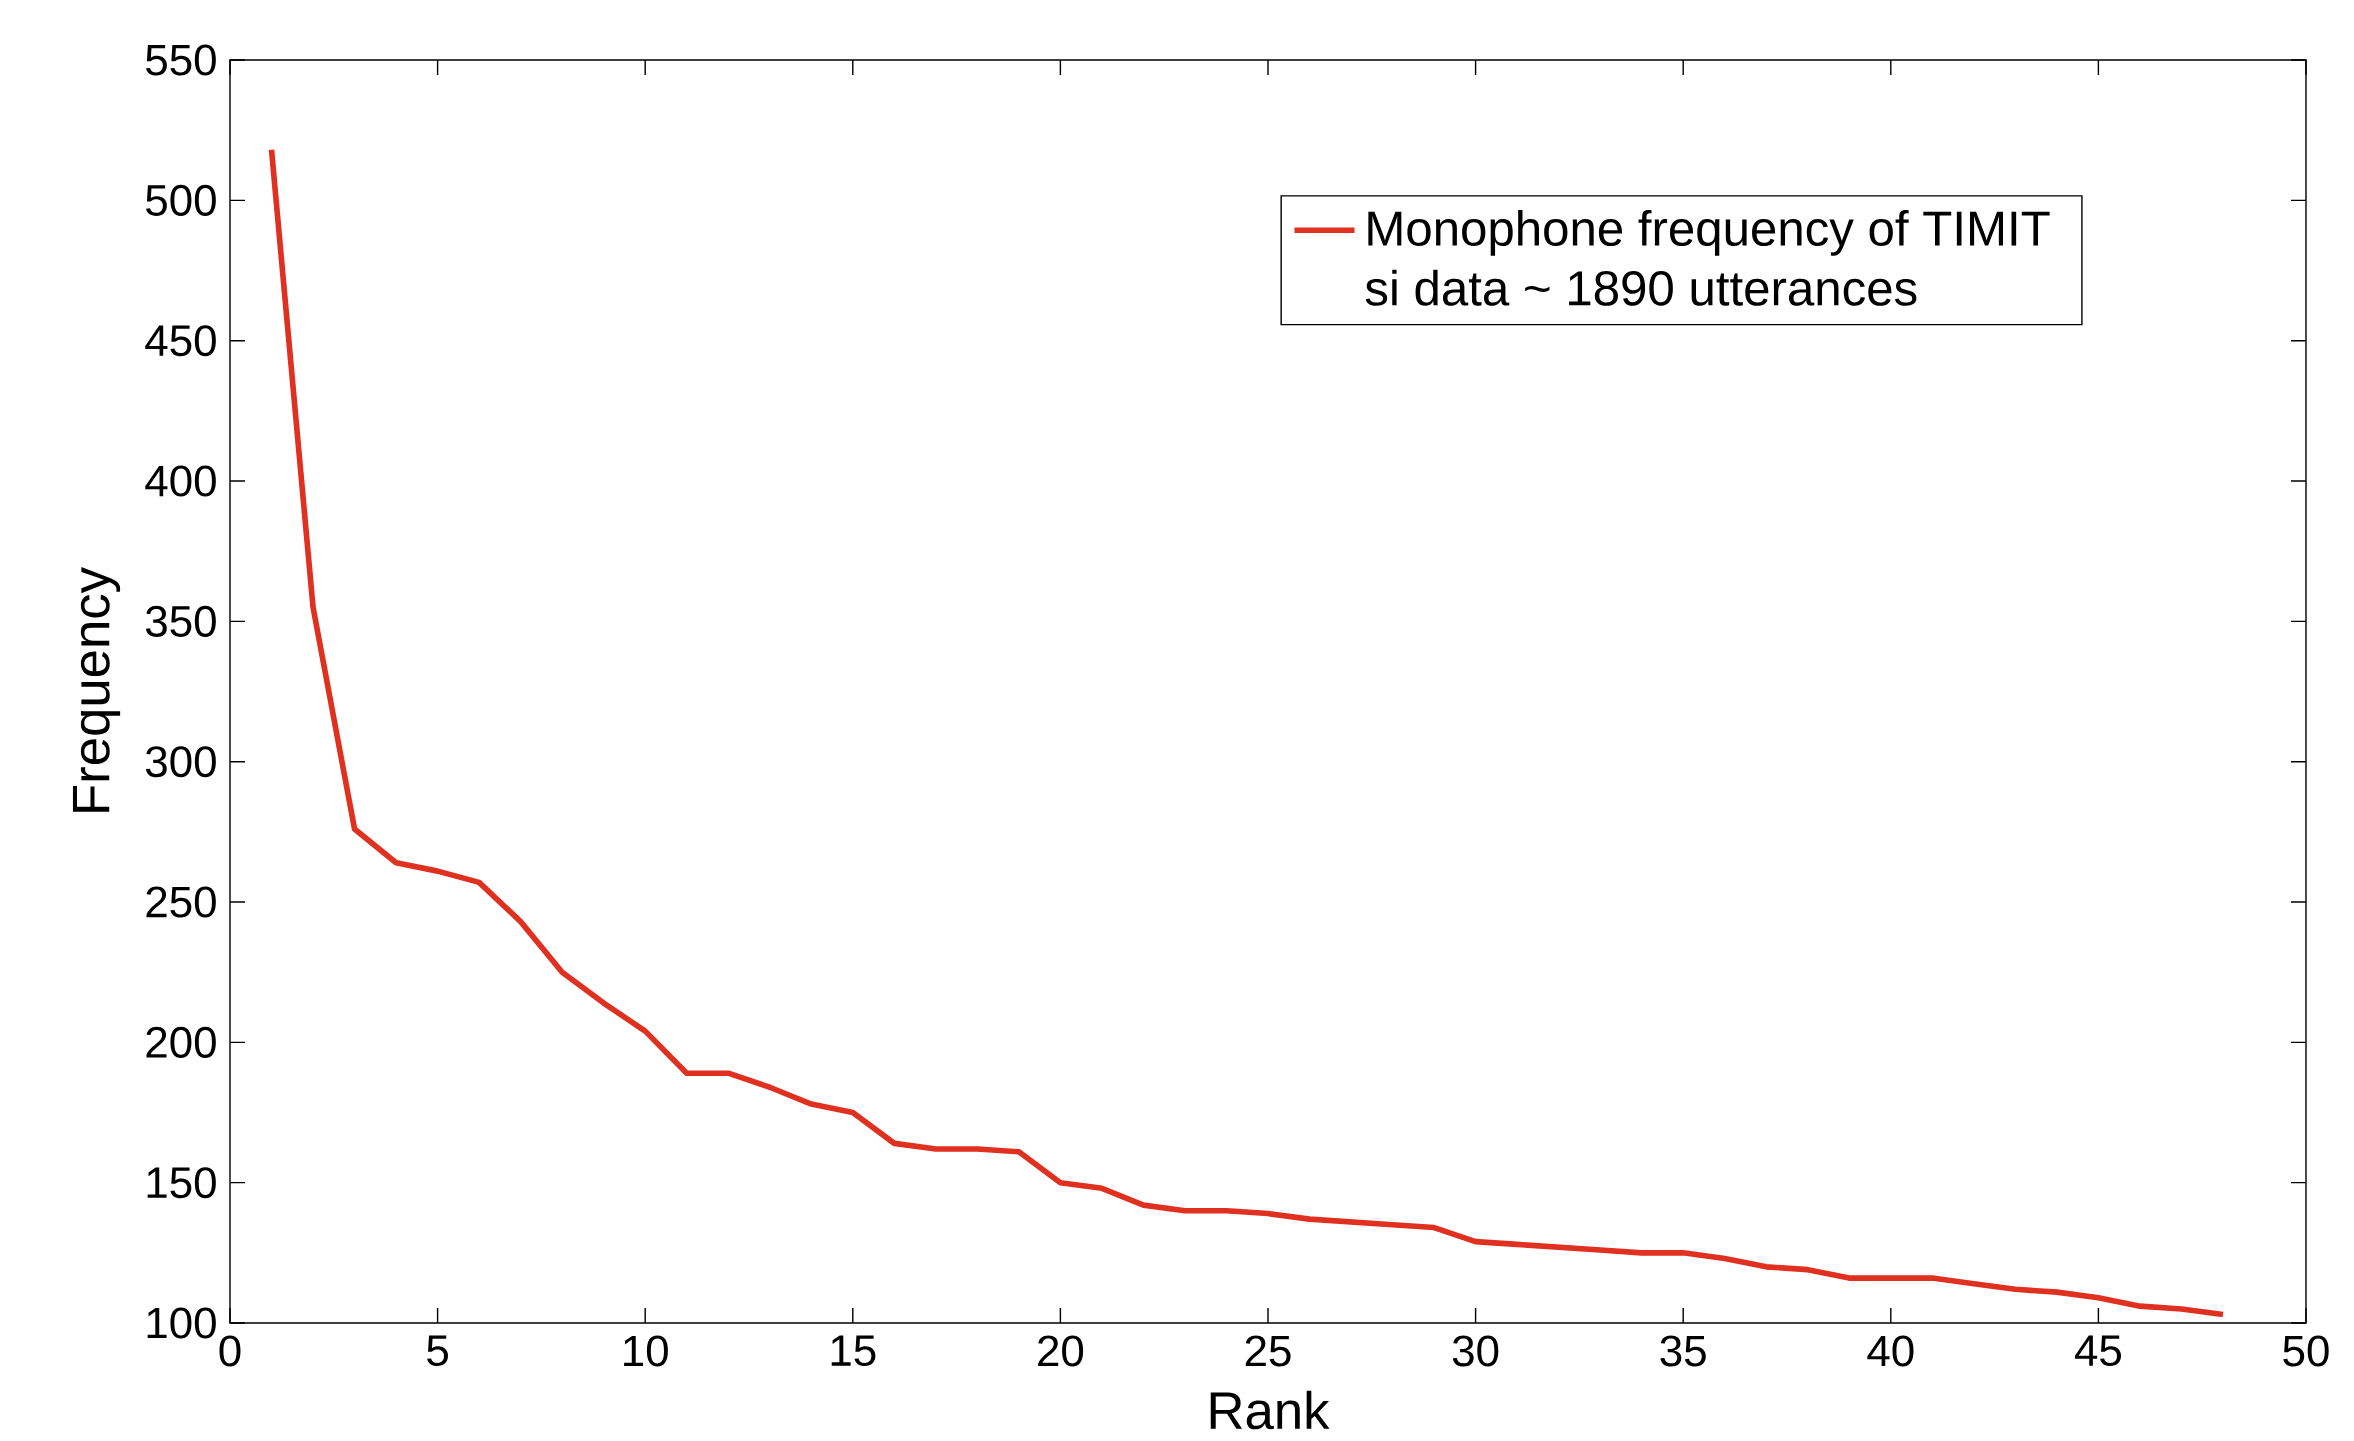 Image resolution: width=2354 pixels, height=1441 pixels. I want to click on y-tick-label: 150, so click(181, 1183).